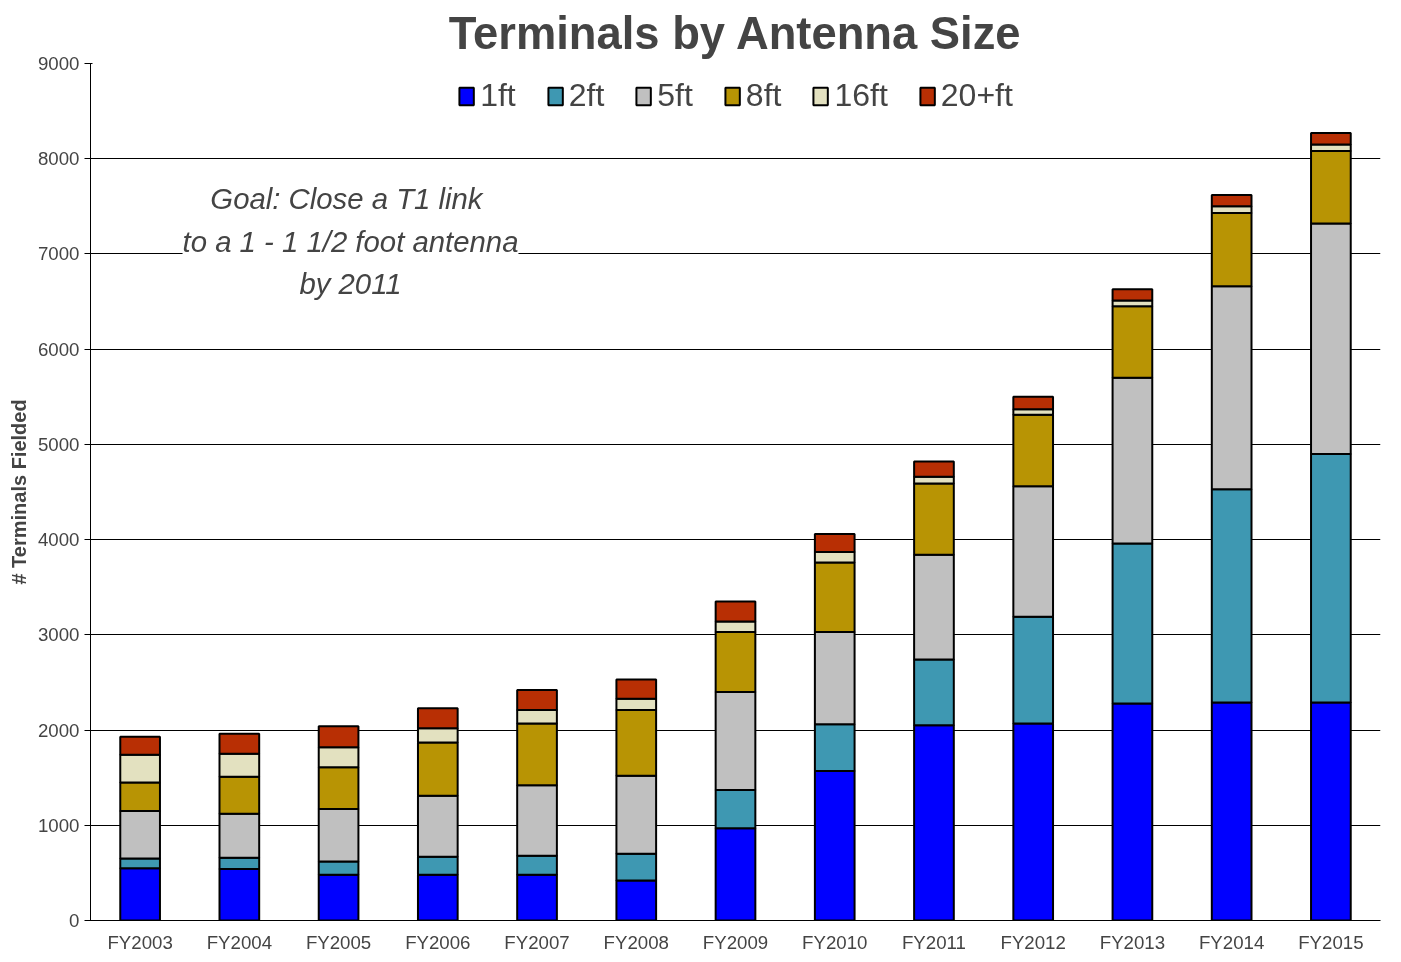  What do you see at coordinates (675, 95) in the screenshot?
I see `legend-label: 5ft` at bounding box center [675, 95].